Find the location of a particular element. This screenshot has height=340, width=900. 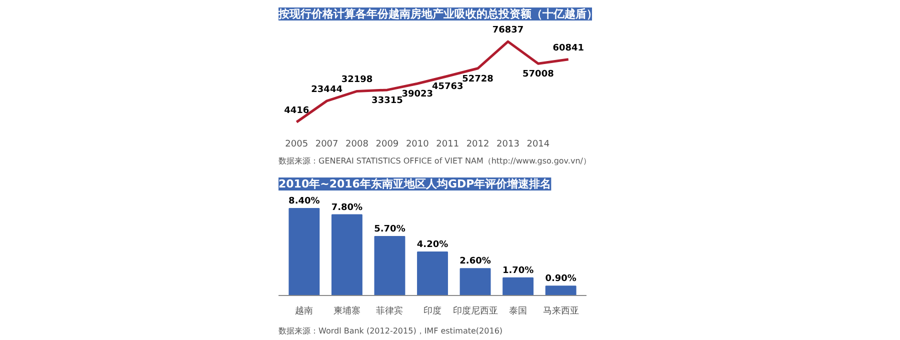

x-tick-label: 2009 is located at coordinates (387, 145).